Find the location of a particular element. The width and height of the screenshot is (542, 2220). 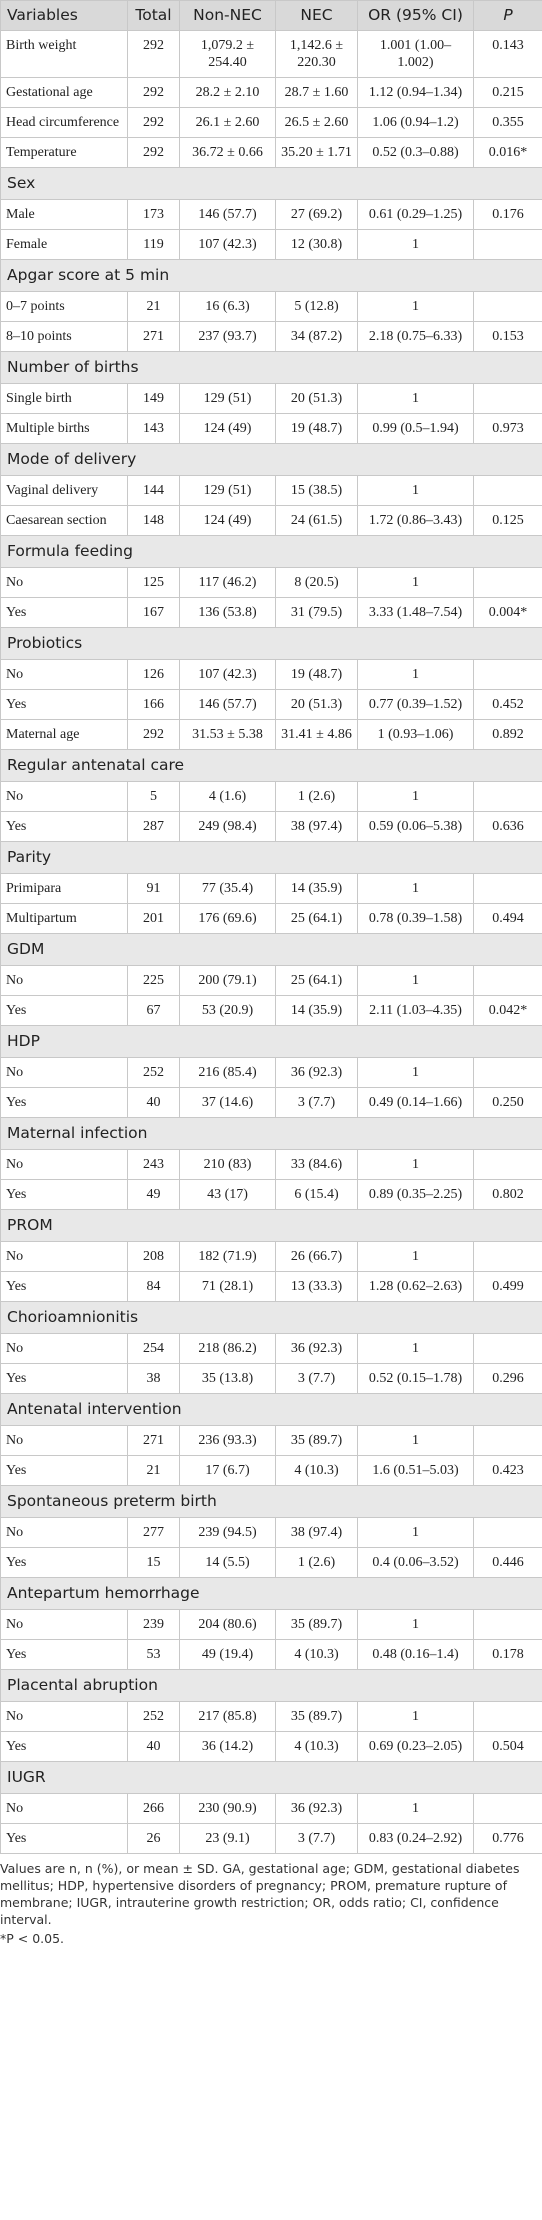

section-row: Probiotics is located at coordinates (271, 643).